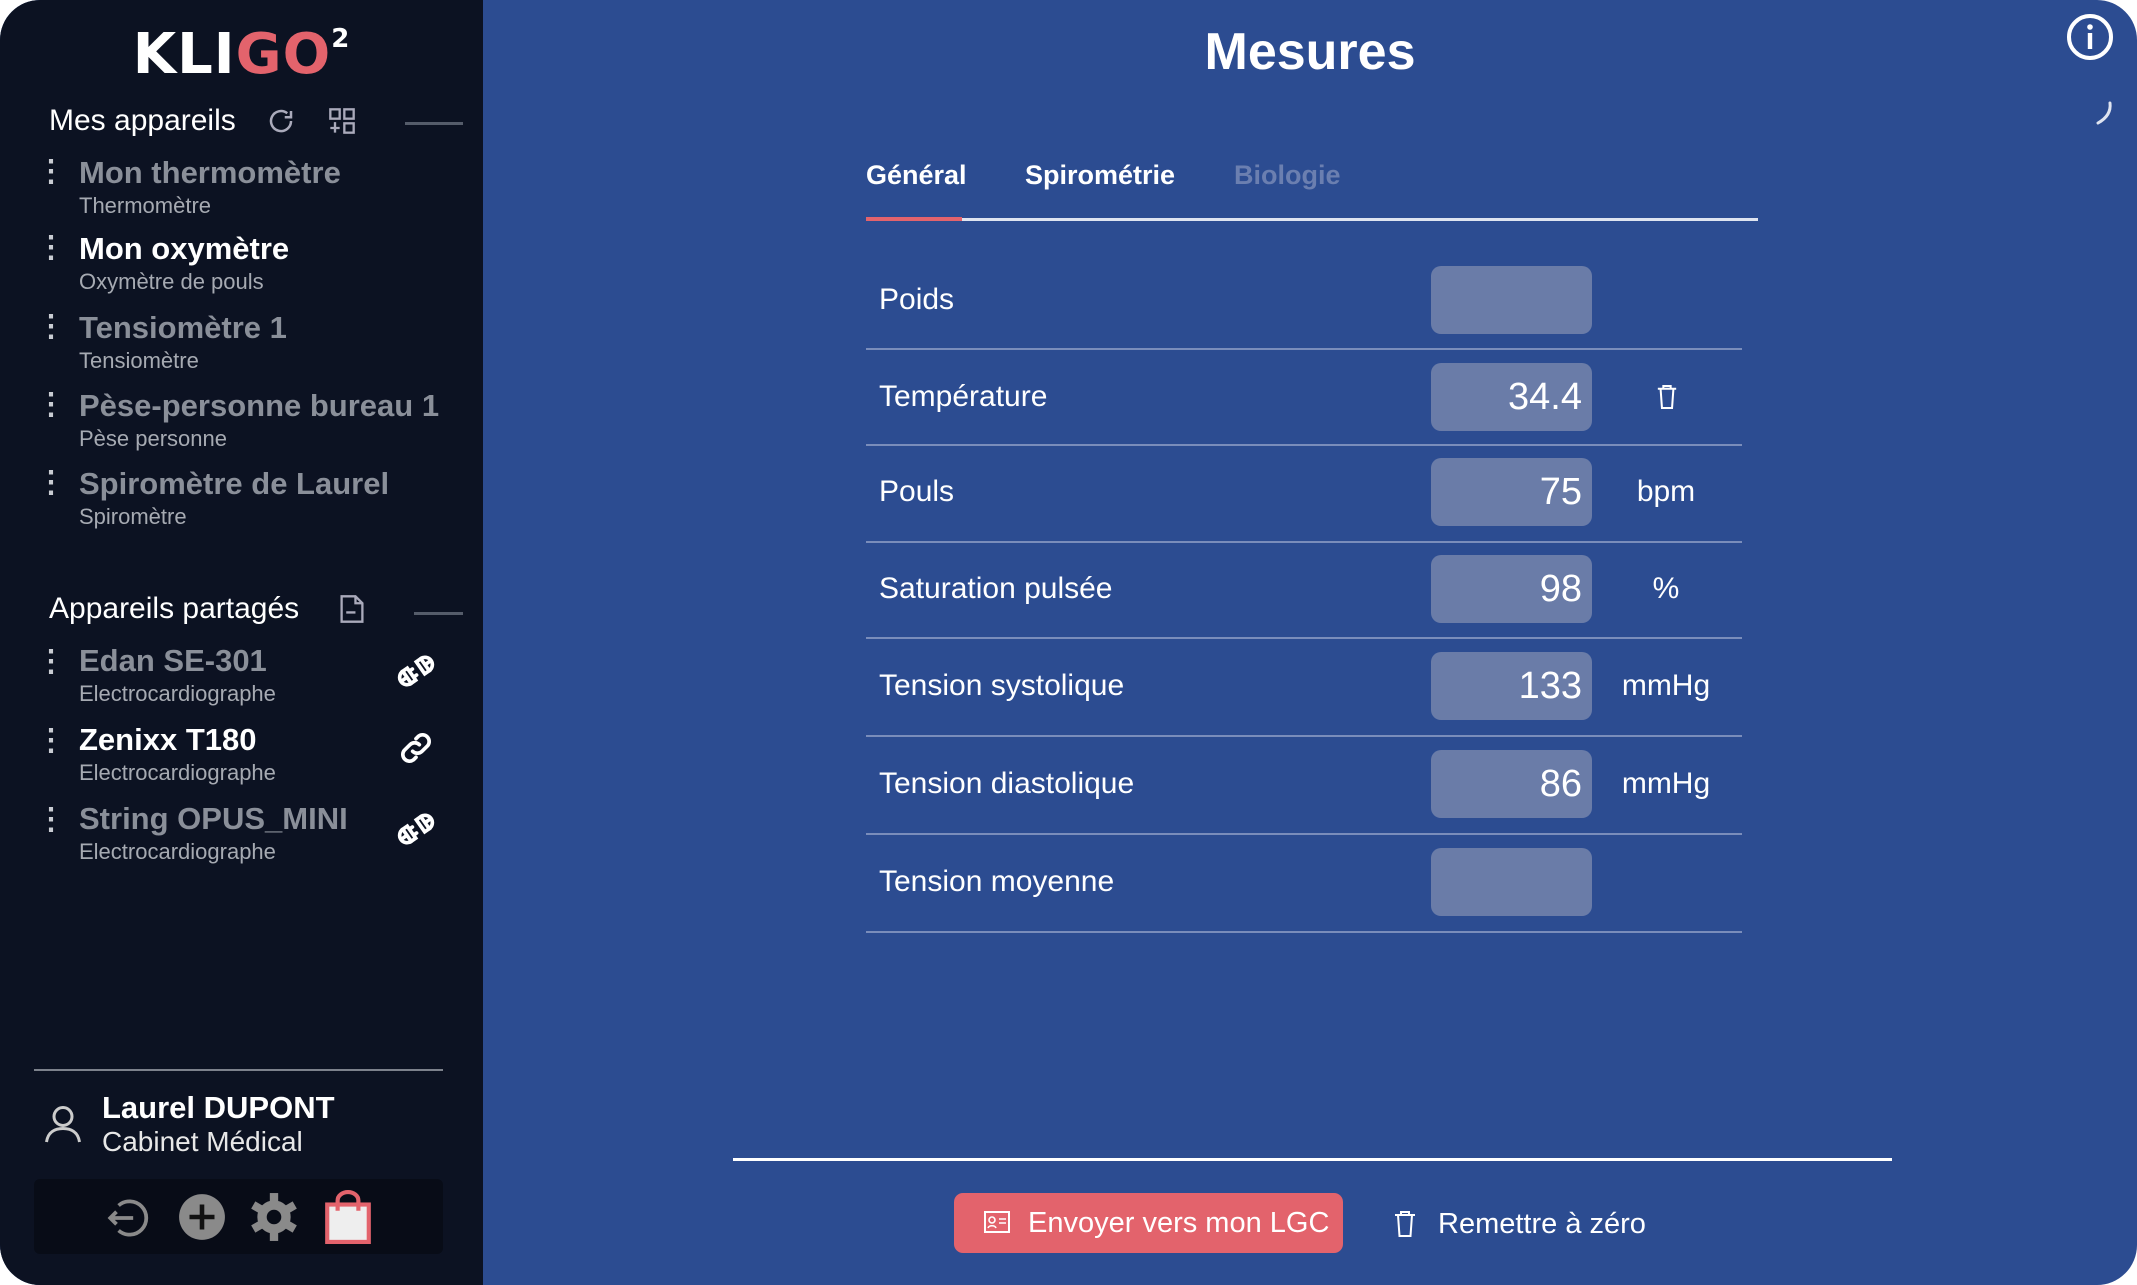 The width and height of the screenshot is (2137, 1285). Describe the element at coordinates (168, 739) in the screenshot. I see `shared-device-name: Zenixx T180` at that location.